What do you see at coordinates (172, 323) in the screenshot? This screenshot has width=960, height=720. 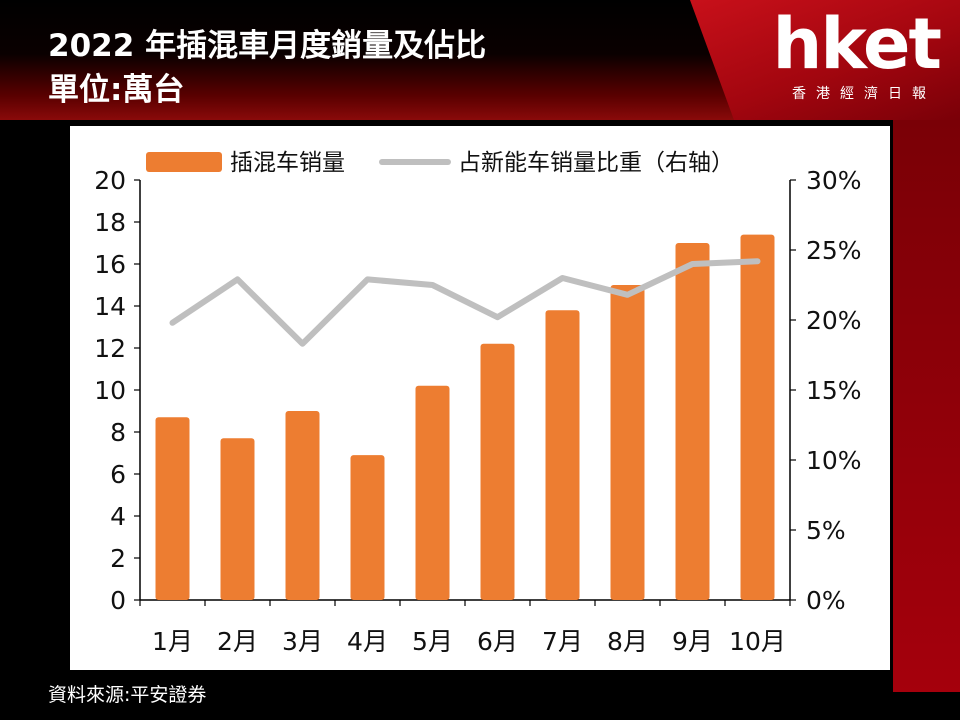 I see `line-point-1月` at bounding box center [172, 323].